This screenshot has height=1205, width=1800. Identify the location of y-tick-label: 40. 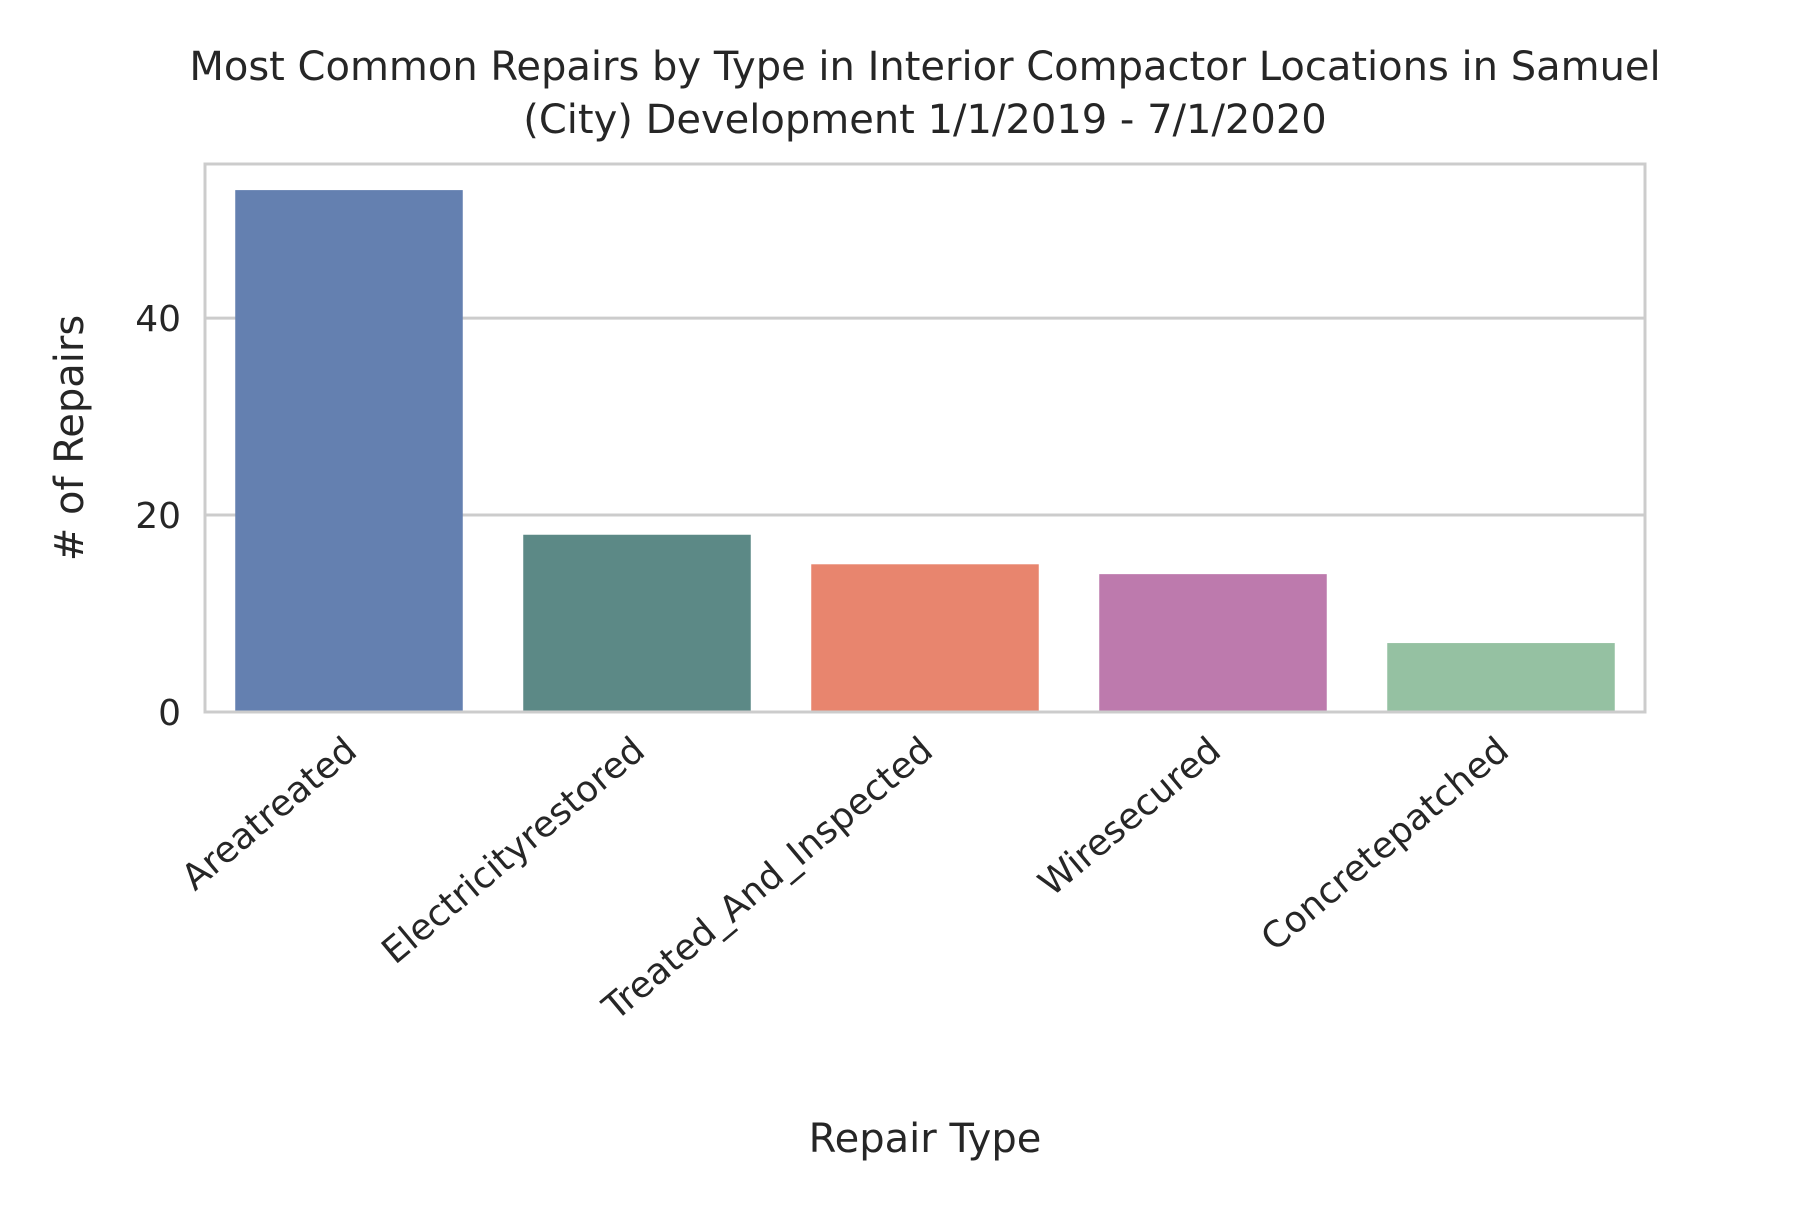
(158, 319).